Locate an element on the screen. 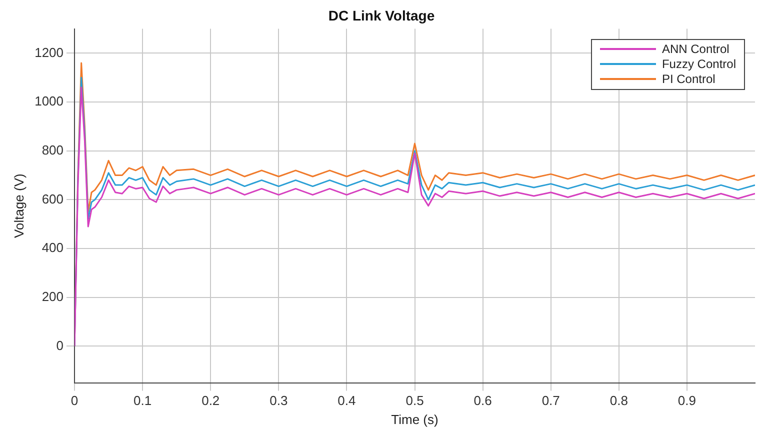  y-tick-label: 0 is located at coordinates (60, 345).